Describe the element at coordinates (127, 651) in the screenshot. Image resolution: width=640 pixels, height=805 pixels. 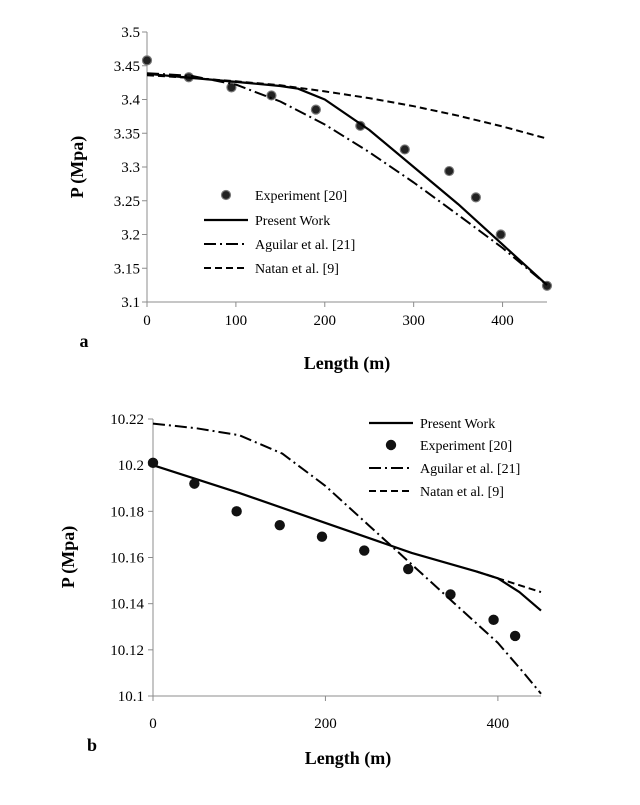
I see `y-tick-label-b: 10.12` at that location.